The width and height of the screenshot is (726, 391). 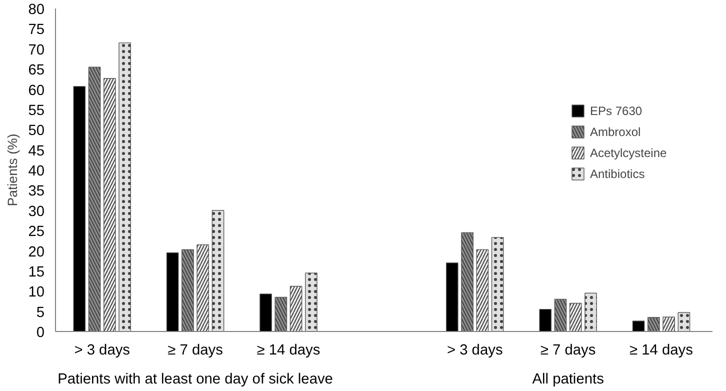 What do you see at coordinates (36, 212) in the screenshot?
I see `y-tick-label: 30` at bounding box center [36, 212].